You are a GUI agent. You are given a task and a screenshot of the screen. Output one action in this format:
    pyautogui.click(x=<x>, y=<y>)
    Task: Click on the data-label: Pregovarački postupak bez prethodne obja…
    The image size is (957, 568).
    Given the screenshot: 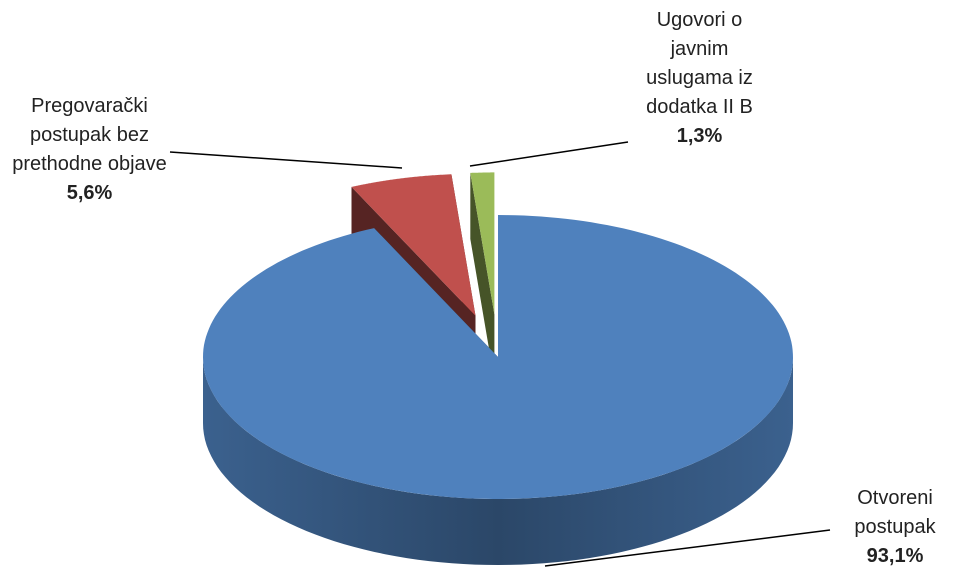 What is the action you would take?
    pyautogui.click(x=89, y=150)
    